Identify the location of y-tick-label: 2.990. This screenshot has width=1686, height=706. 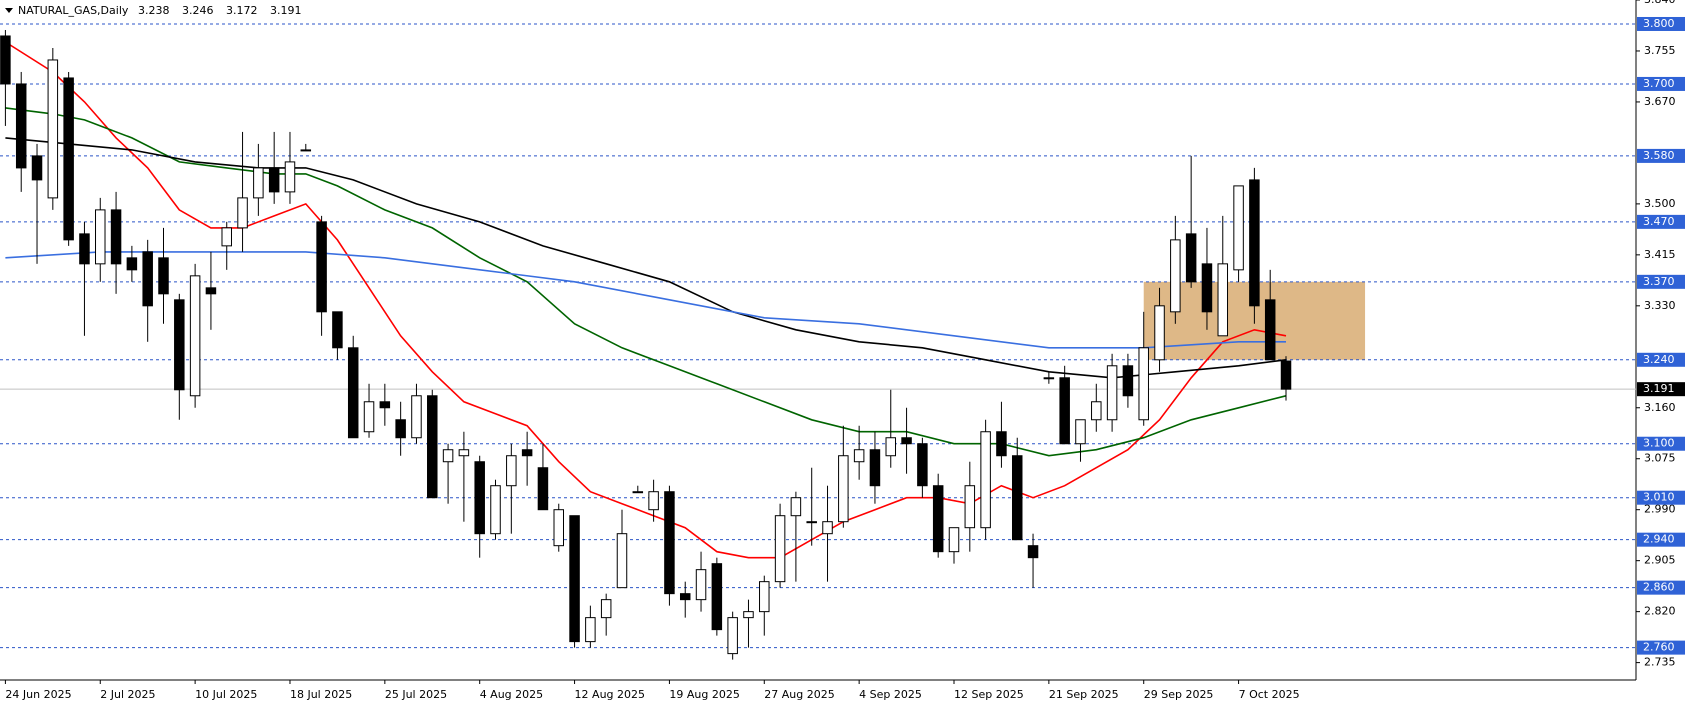
(1660, 509).